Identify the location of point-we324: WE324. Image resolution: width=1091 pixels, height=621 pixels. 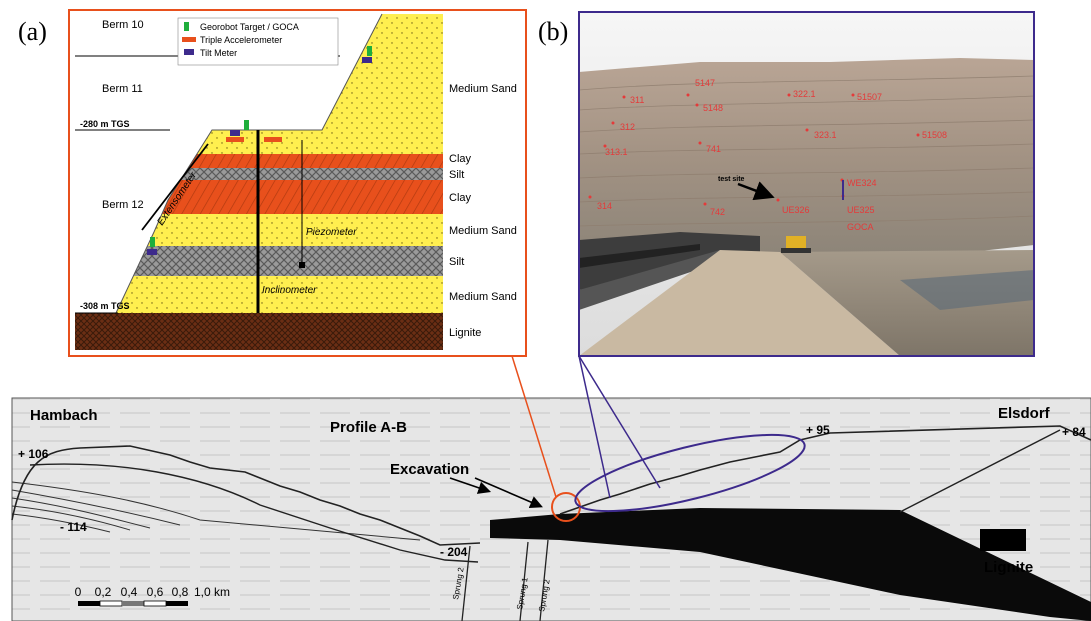
(862, 183).